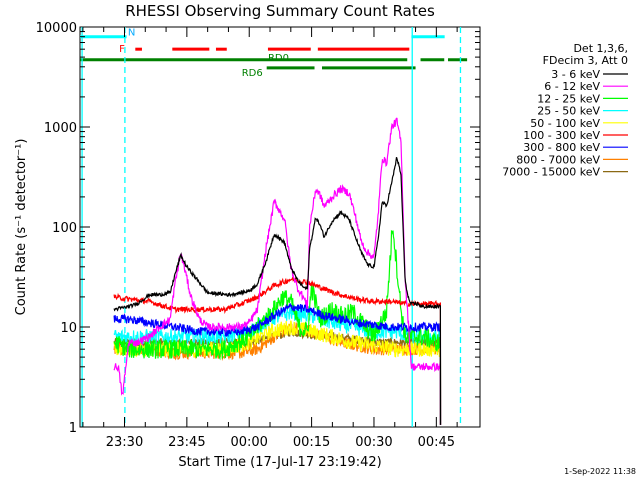  Describe the element at coordinates (280, 11) in the screenshot. I see `chart-title: RHESSI Observing Summary Count Rates` at that location.